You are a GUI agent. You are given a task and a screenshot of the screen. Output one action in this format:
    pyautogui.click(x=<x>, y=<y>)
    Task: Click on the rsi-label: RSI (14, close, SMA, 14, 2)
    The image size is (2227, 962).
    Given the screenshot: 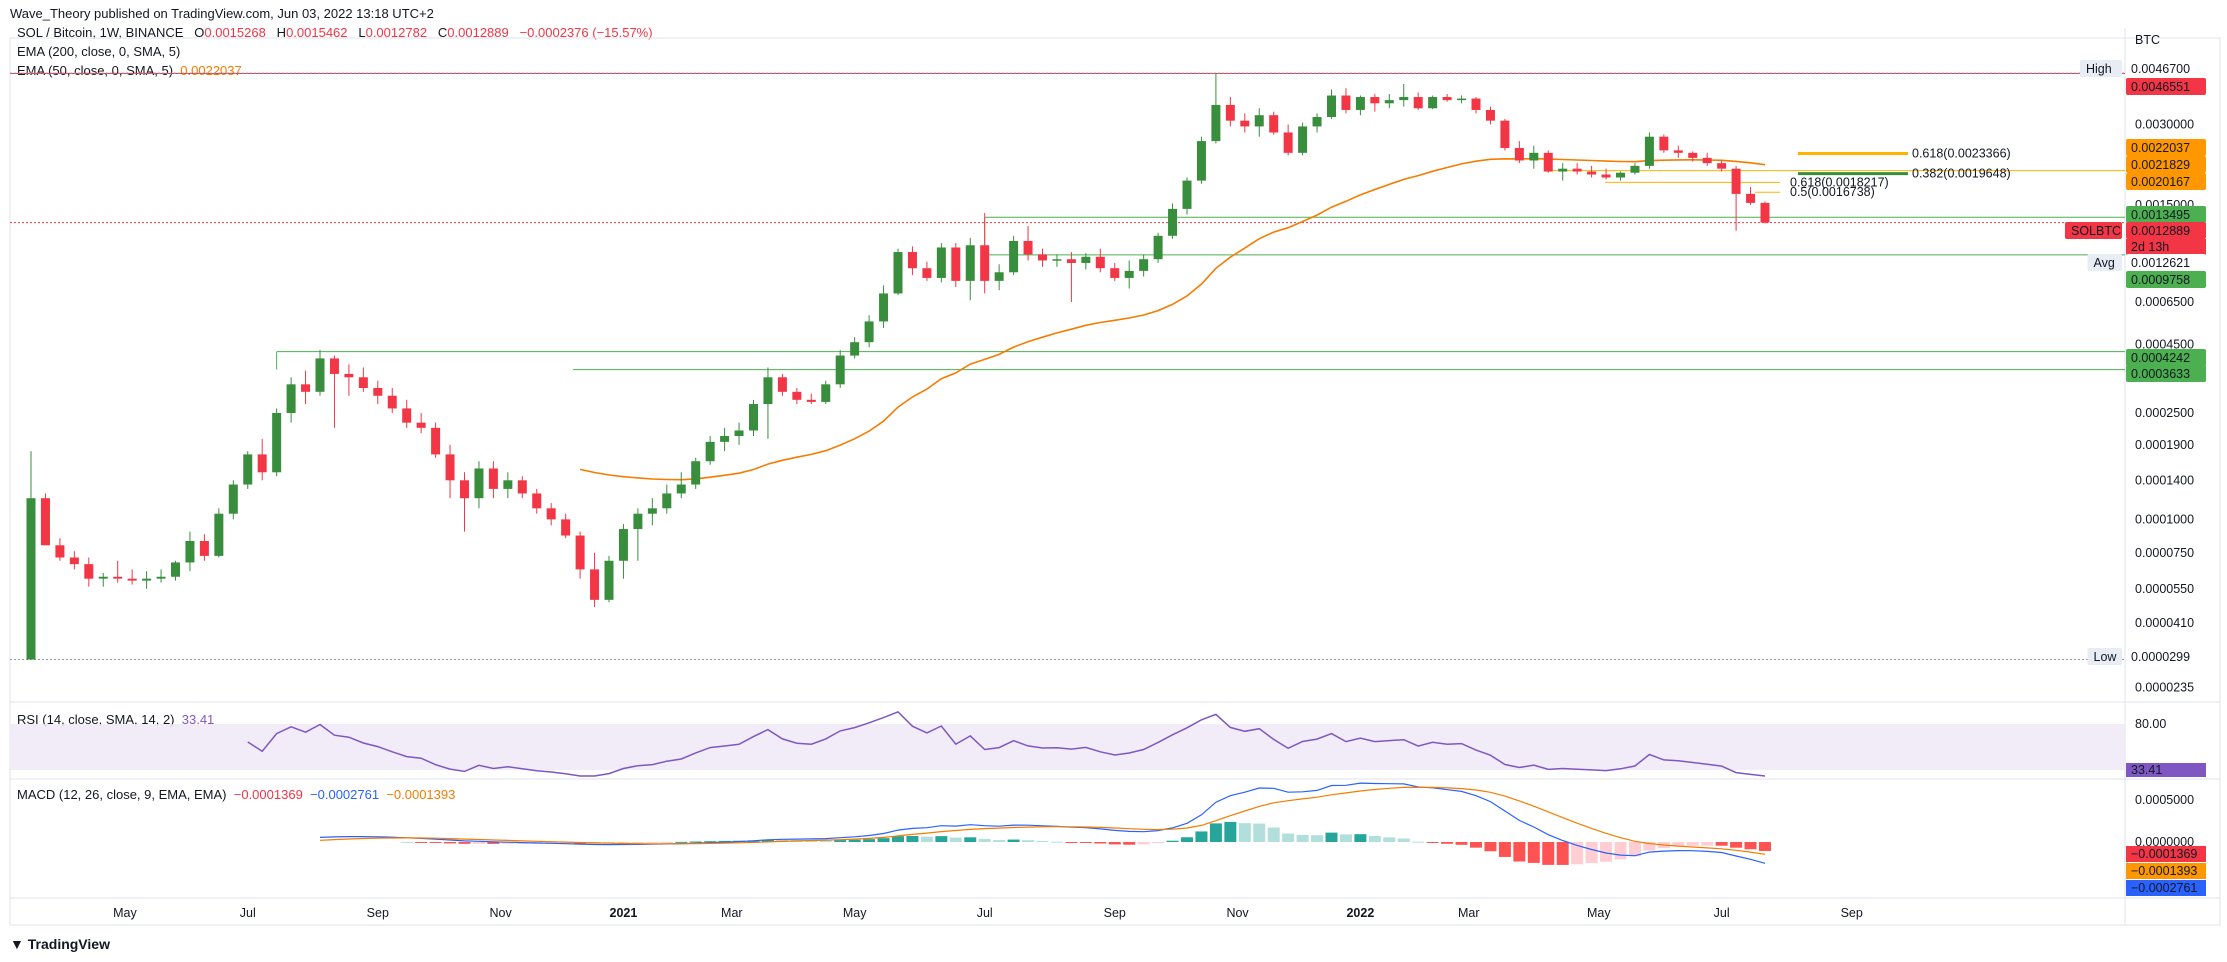 What is the action you would take?
    pyautogui.click(x=96, y=719)
    